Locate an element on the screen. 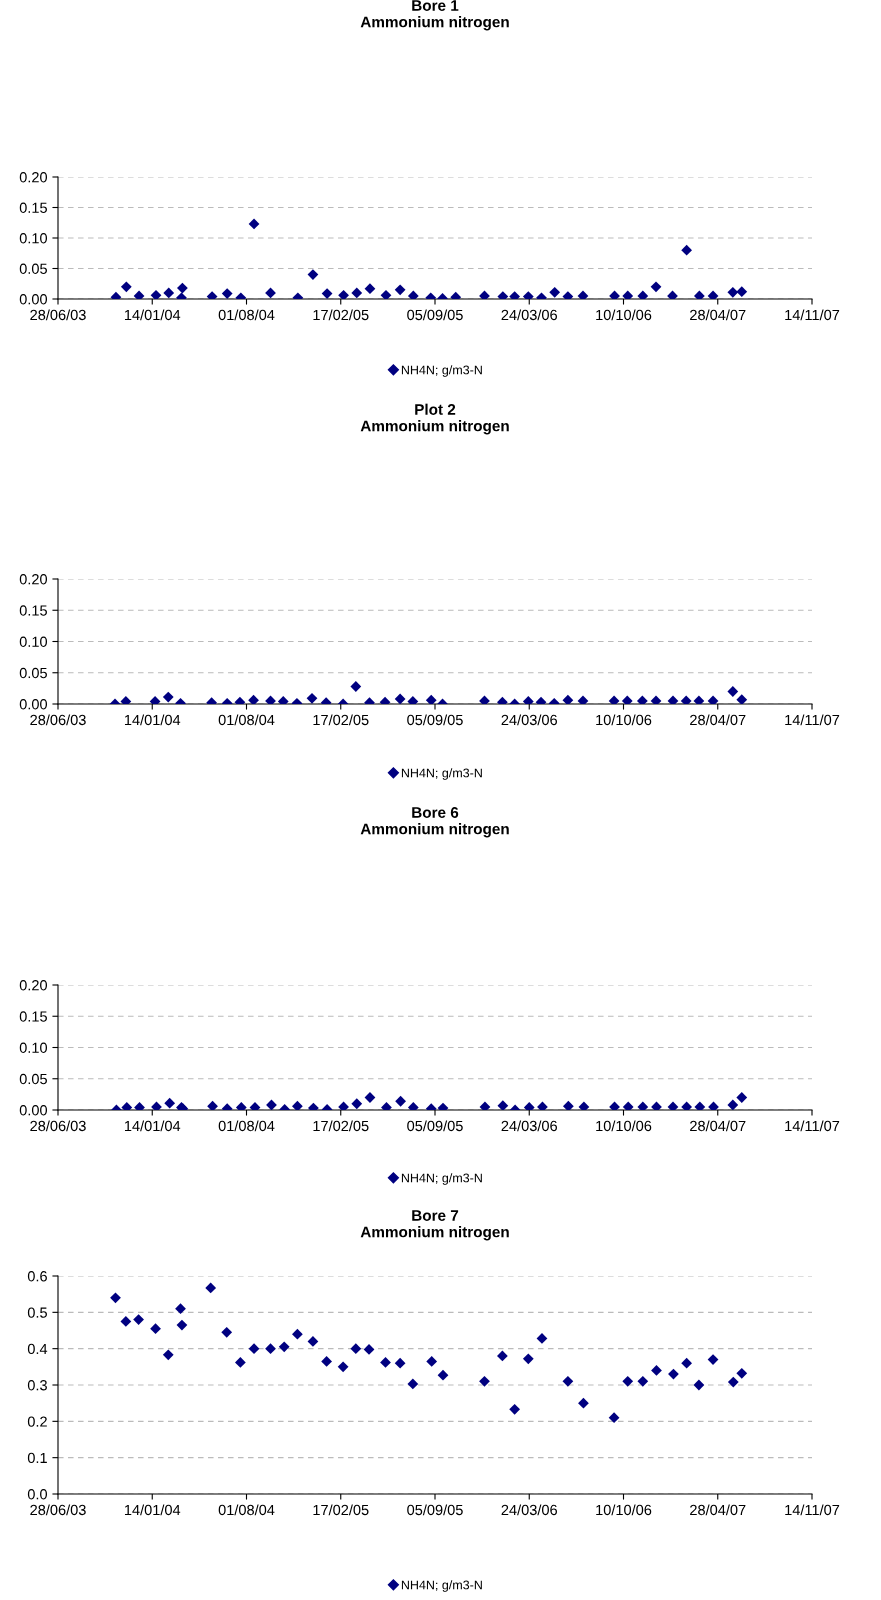 This screenshot has height=1600, width=881. chart-title: Bore 6 Ammonium nitrogen is located at coordinates (434, 822).